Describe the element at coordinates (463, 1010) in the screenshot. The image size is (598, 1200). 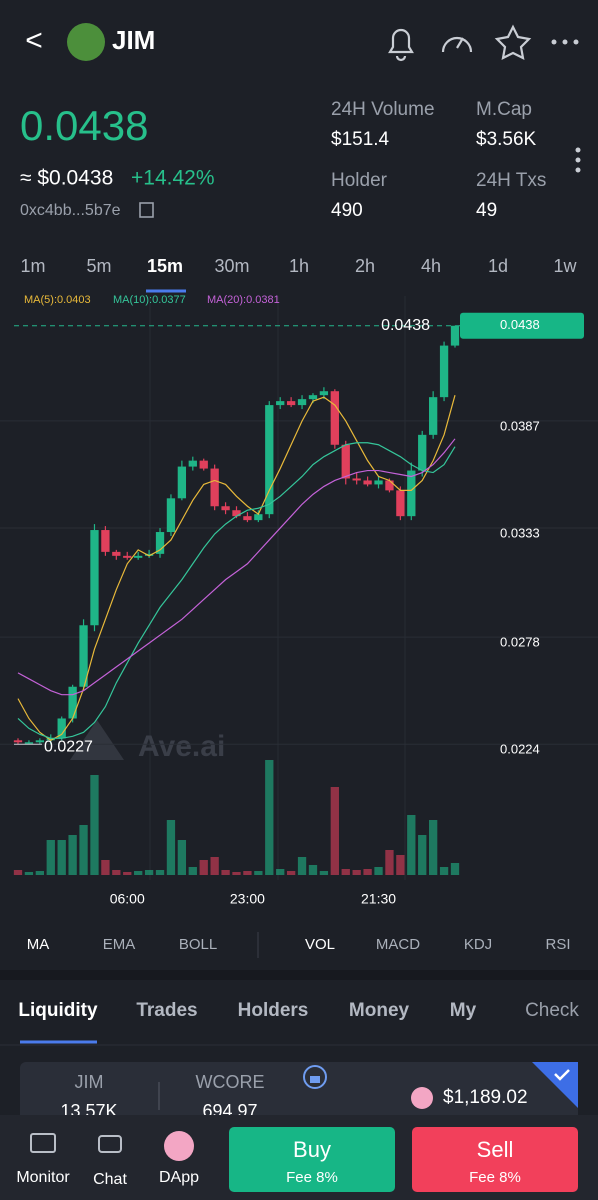
I see `tab: My` at that location.